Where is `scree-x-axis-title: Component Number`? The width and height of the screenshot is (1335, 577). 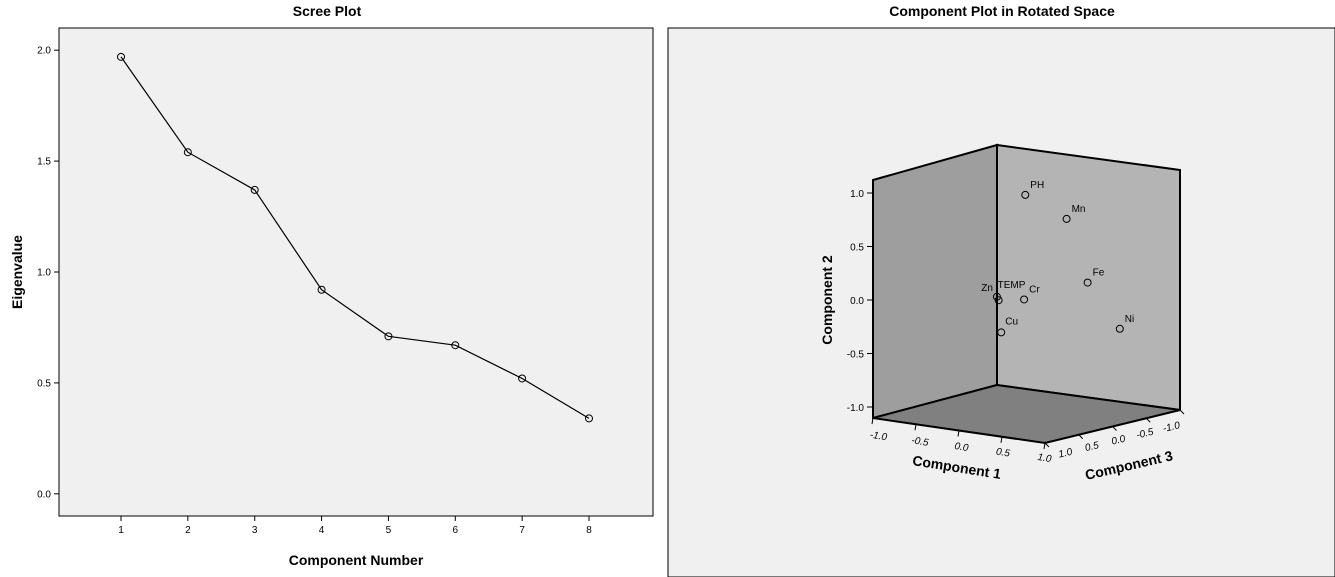 scree-x-axis-title: Component Number is located at coordinates (356, 560).